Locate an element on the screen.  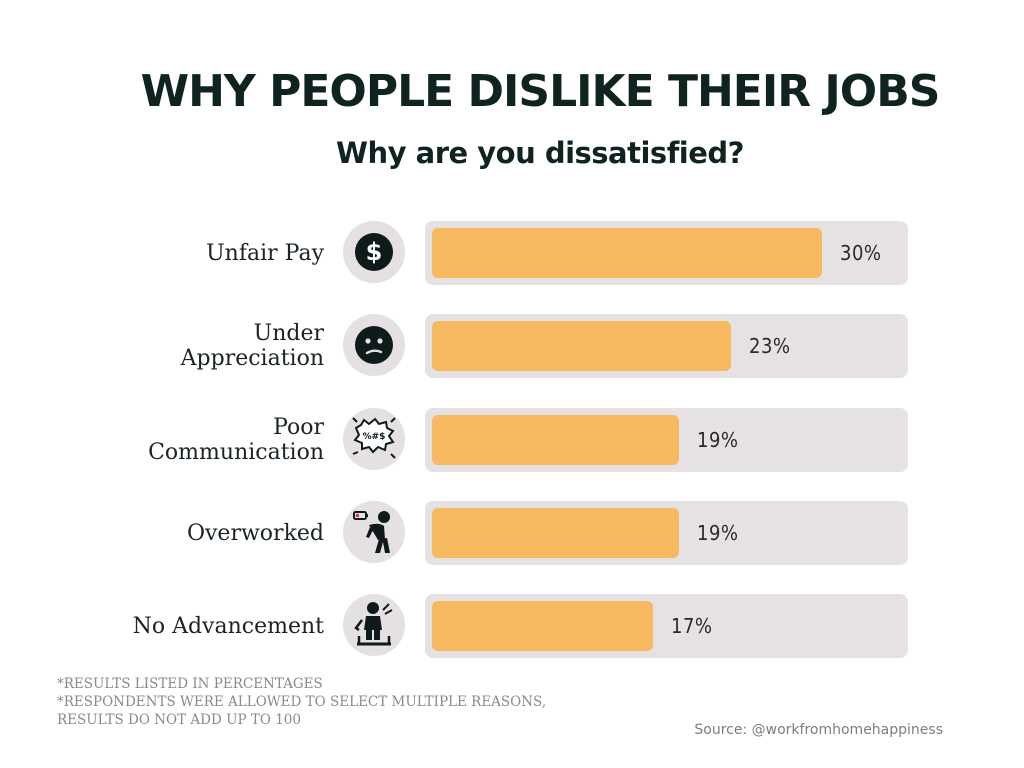
cursing-speech-bubble-icon: %#$ is located at coordinates (374, 439).